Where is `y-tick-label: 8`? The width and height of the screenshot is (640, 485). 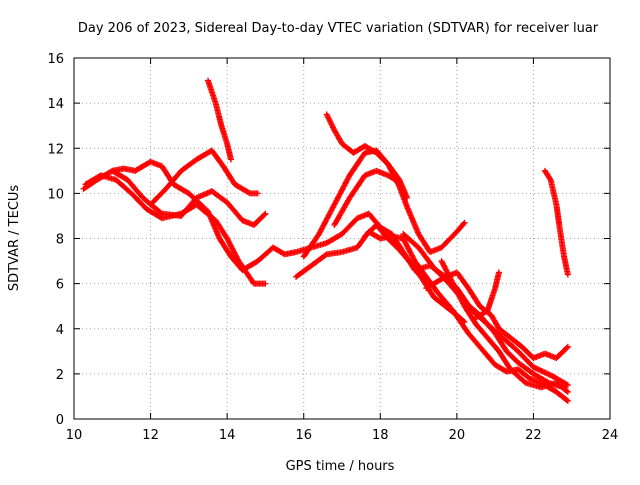
y-tick-label: 8 is located at coordinates (60, 240).